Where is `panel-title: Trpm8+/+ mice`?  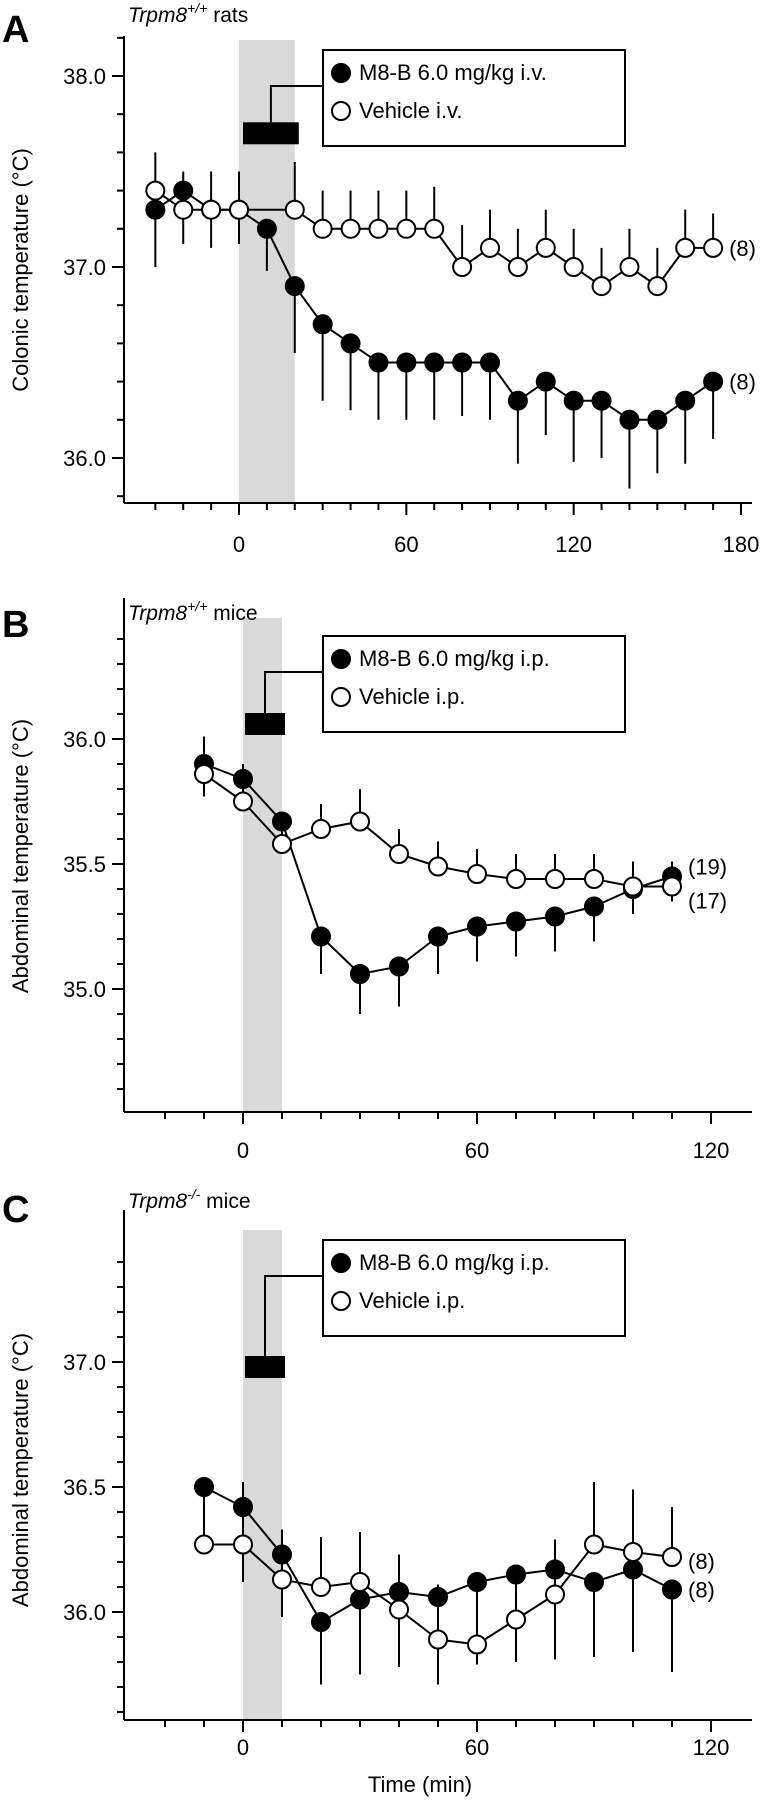
panel-title: Trpm8+/+ mice is located at coordinates (193, 611).